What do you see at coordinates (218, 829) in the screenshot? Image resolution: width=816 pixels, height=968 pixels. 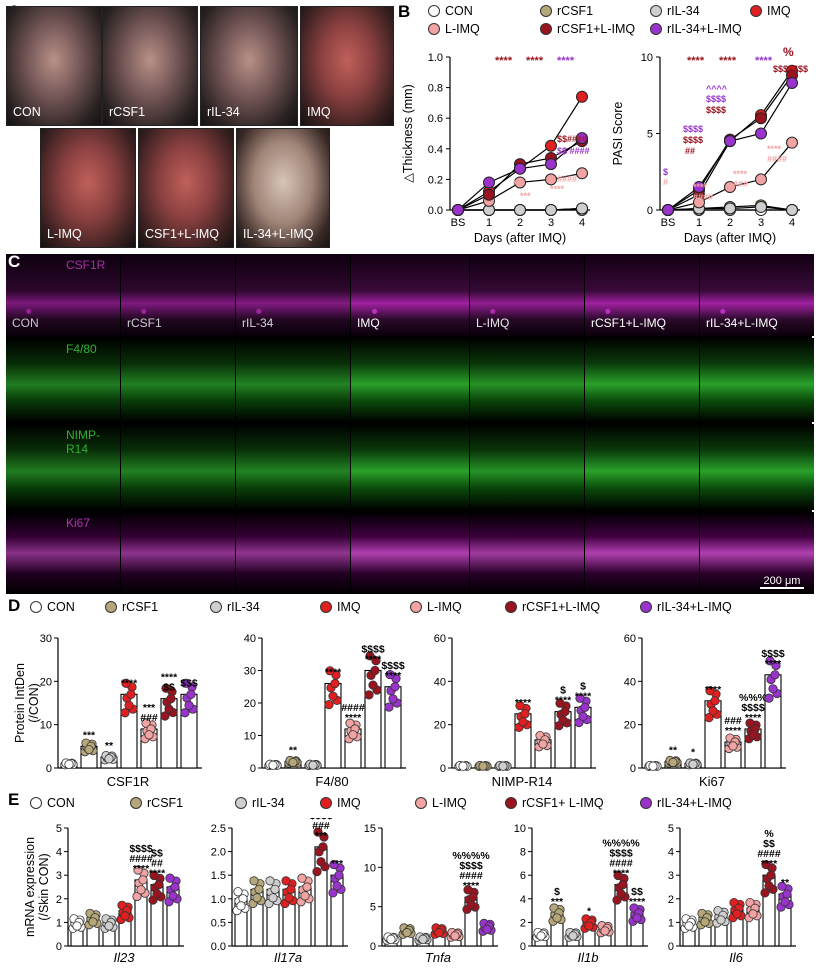 I see `y-tick-label: 2.5` at bounding box center [218, 829].